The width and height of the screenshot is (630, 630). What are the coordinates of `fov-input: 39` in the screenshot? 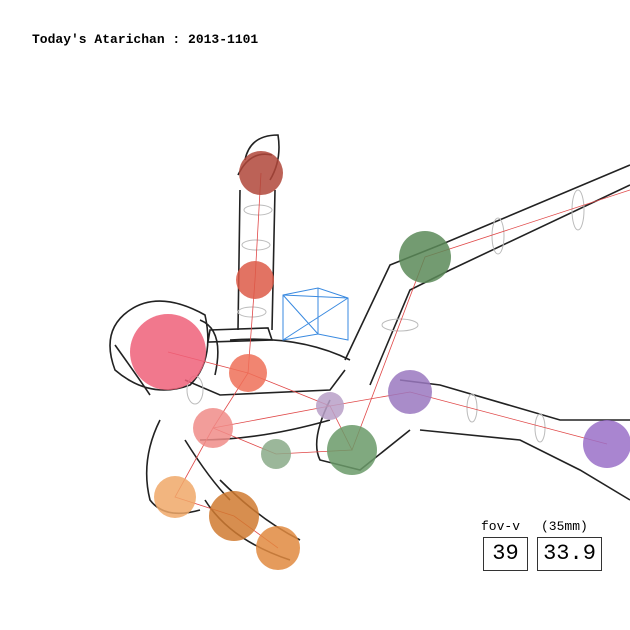 It's located at (505, 554).